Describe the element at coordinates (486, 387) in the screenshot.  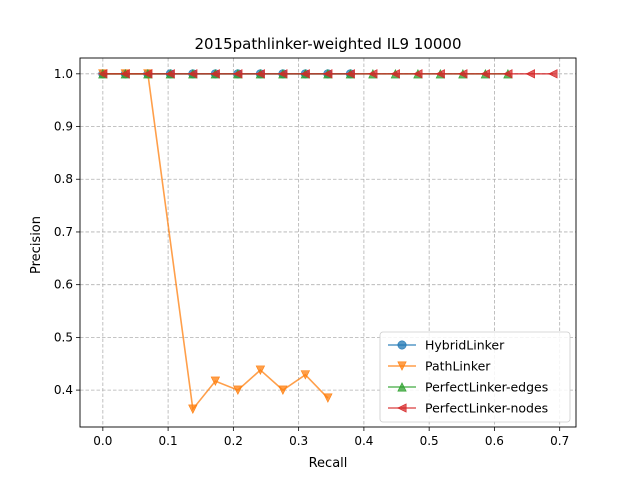
I see `legend-label: PerfectLinker-edges` at that location.